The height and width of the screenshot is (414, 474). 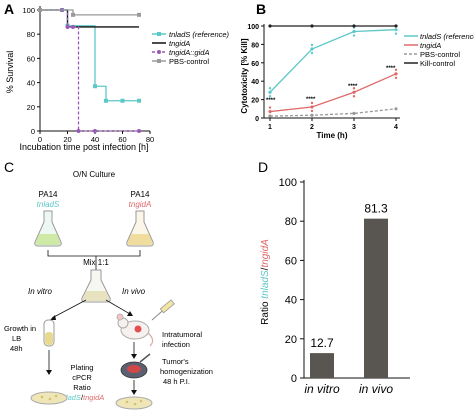 I want to click on mouse-icon, so click(x=135, y=330).